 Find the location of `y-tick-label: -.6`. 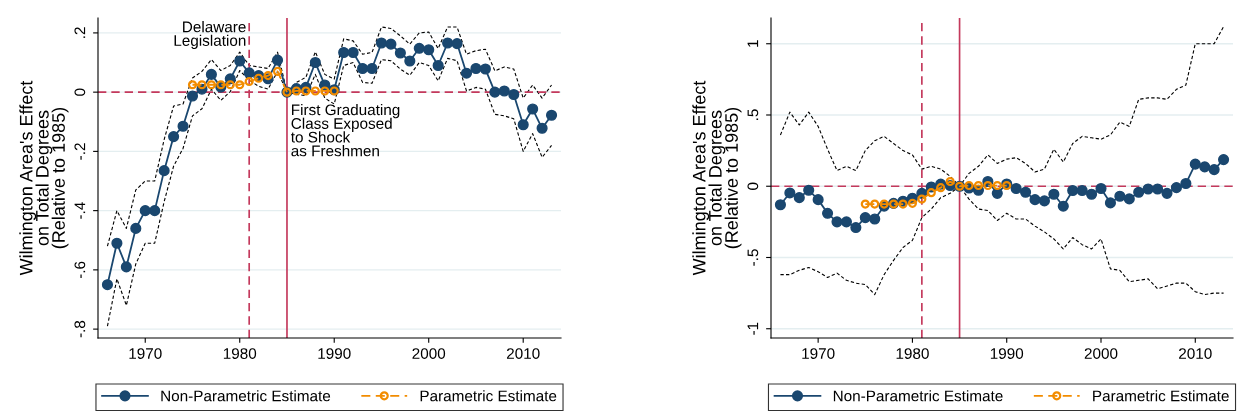

y-tick-label: -.6 is located at coordinates (80, 270).